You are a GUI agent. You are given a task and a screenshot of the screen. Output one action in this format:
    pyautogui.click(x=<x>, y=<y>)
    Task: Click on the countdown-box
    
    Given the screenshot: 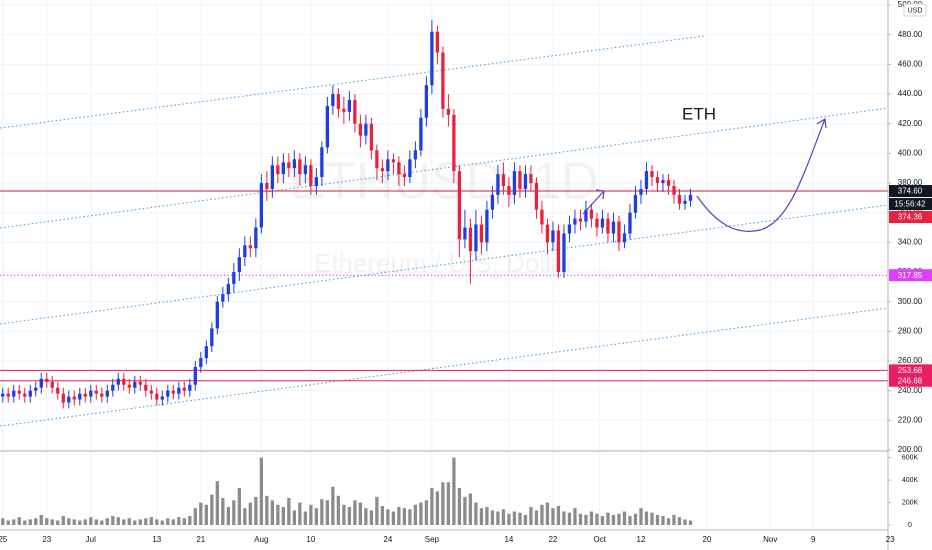 What is the action you would take?
    pyautogui.click(x=910, y=204)
    